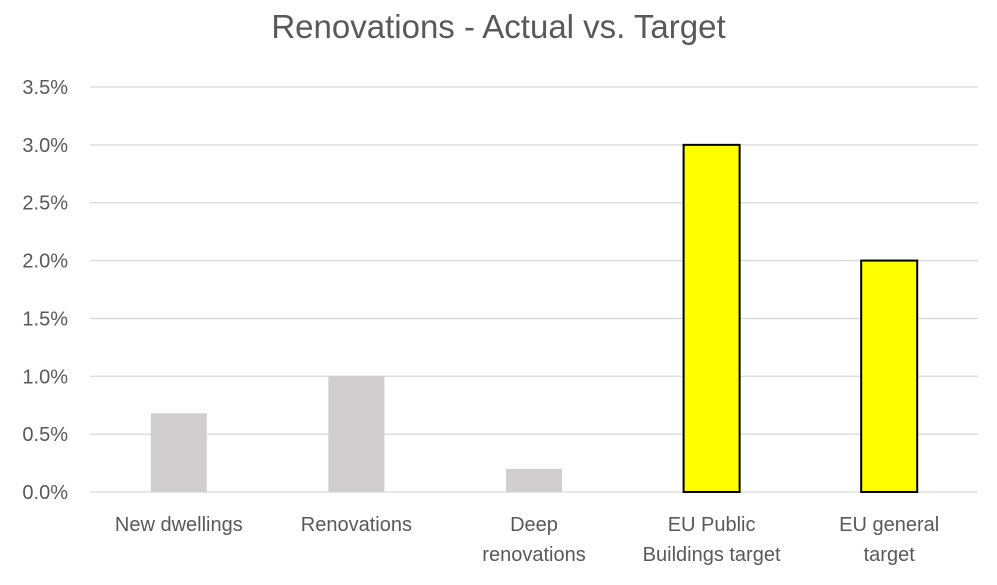  I want to click on y-tick-label: 0.5%, so click(45, 435).